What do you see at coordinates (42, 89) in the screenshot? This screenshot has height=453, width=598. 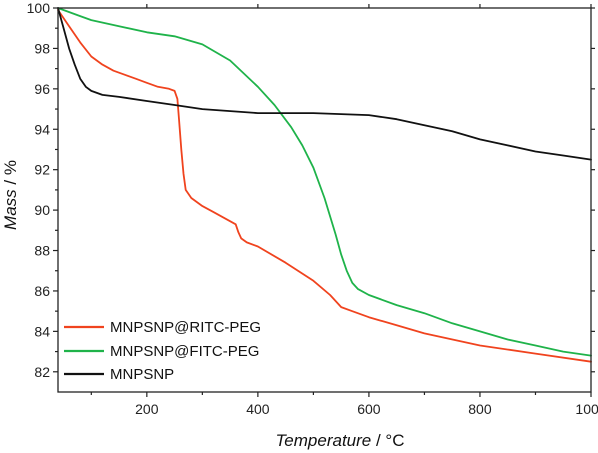 I see `y-tick-label: 96` at bounding box center [42, 89].